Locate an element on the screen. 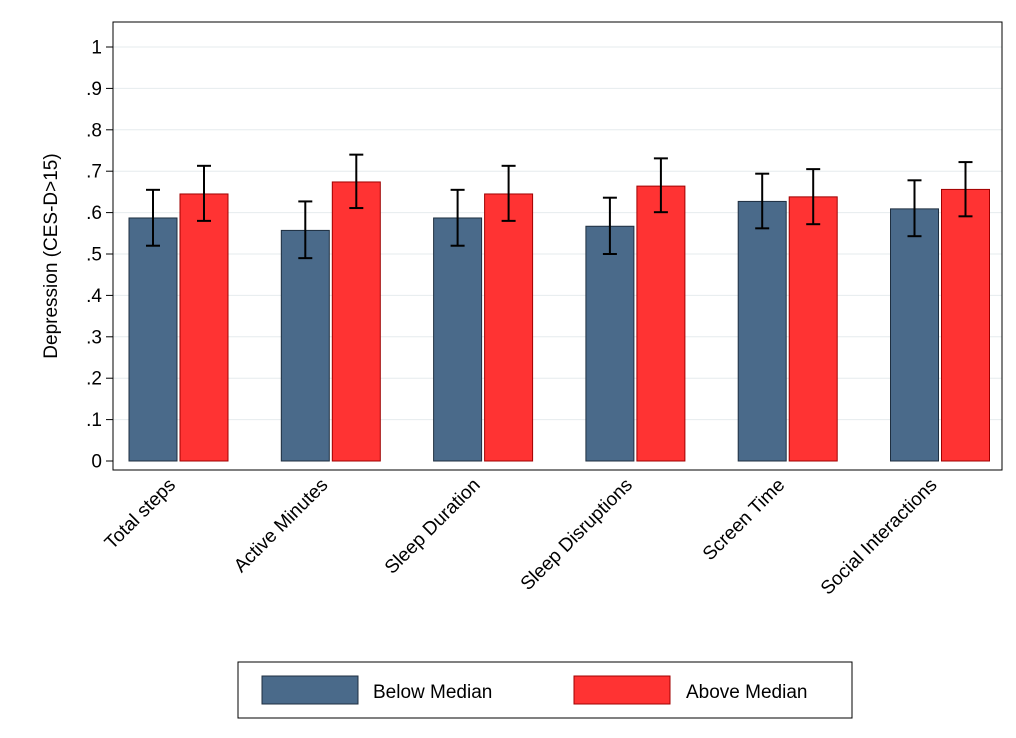 This screenshot has height=738, width=1016. legend-swatch-below-median is located at coordinates (310, 690).